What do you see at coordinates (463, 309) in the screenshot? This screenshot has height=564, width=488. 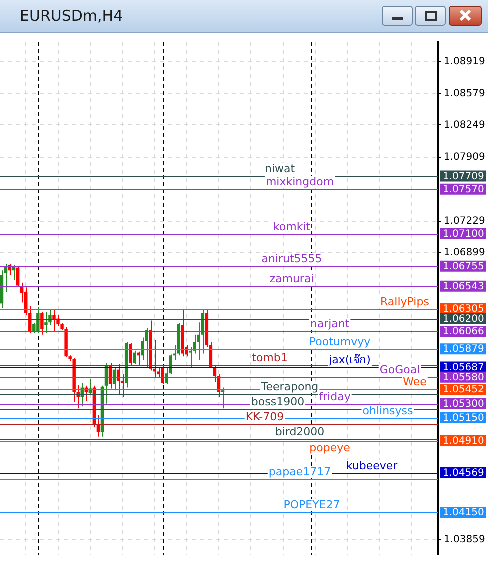 I see `text: 1.06305` at bounding box center [463, 309].